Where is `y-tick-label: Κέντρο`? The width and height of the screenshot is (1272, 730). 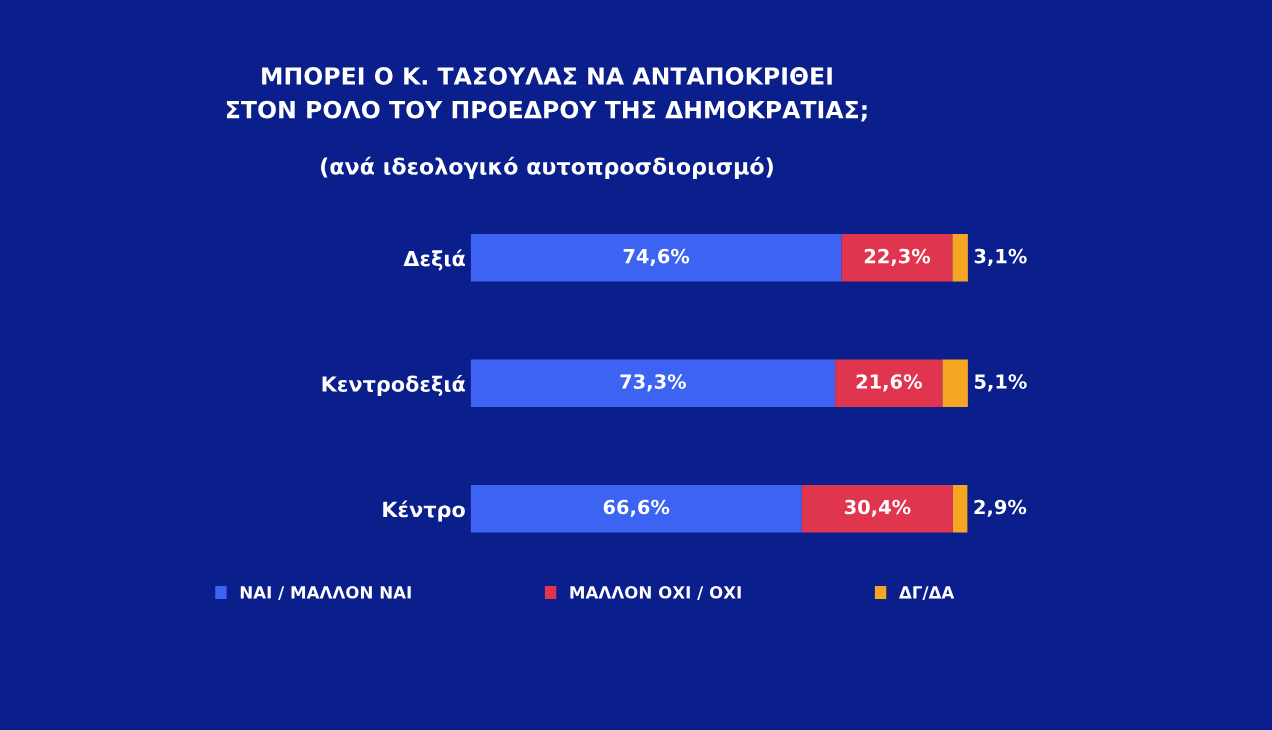 y-tick-label: Κέντρο is located at coordinates (424, 511).